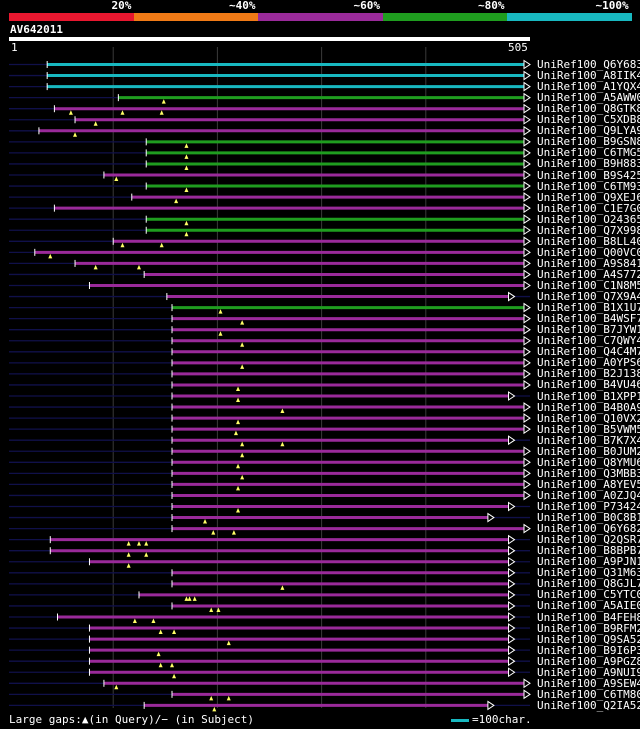  Describe the element at coordinates (588, 341) in the screenshot. I see `hit-label: UniRef100_C7QWY4` at that location.